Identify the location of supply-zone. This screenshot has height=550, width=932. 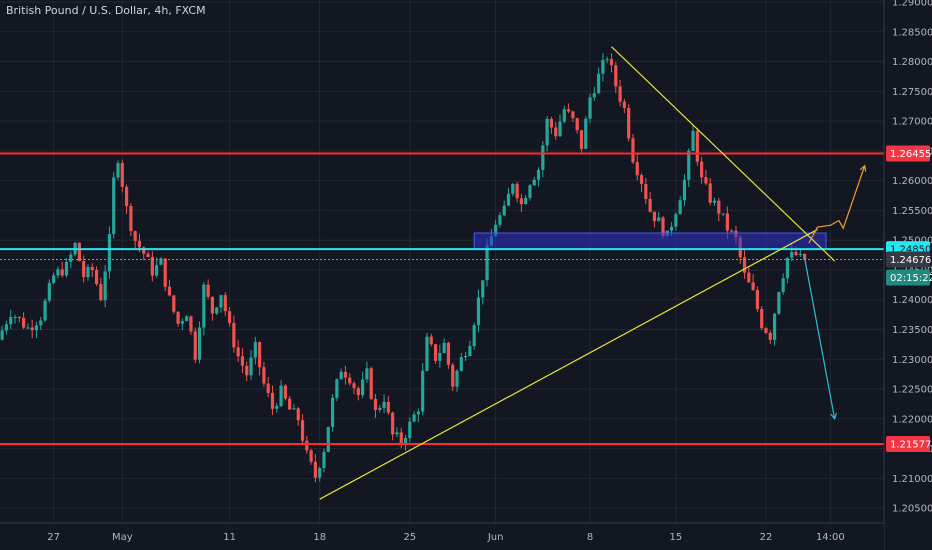
(650, 241).